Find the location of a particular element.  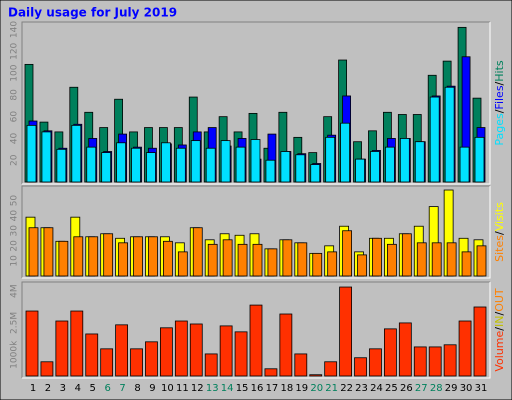

x-tick-label: 8 is located at coordinates (137, 388).